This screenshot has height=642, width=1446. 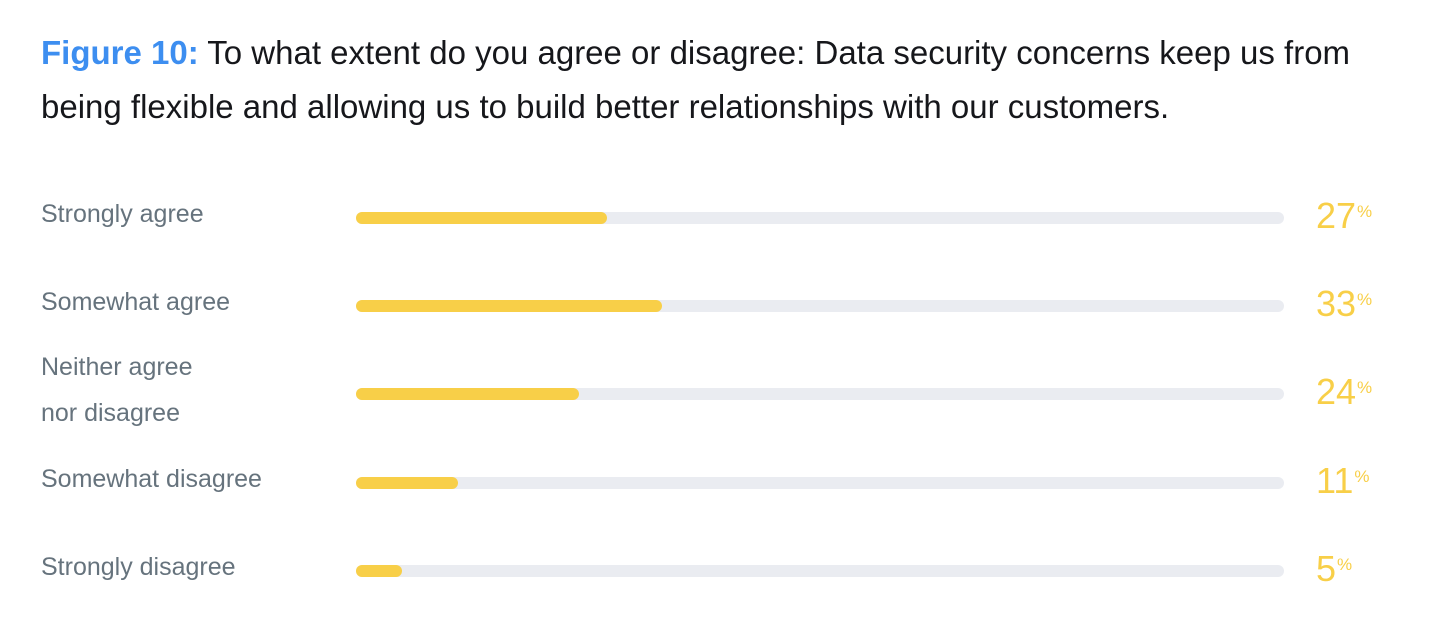 I want to click on category-label: Somewhat agree, so click(x=135, y=302).